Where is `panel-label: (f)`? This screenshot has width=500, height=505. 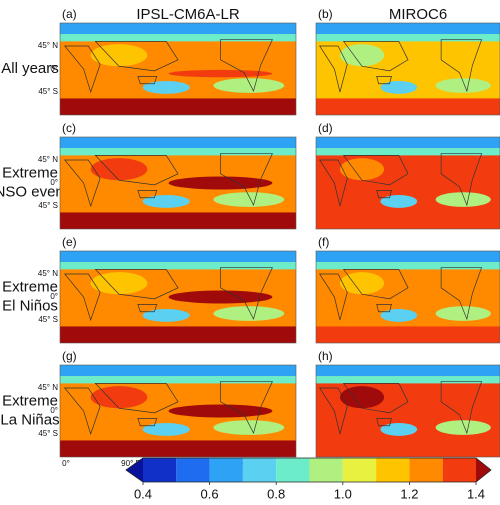 panel-label: (f) is located at coordinates (323, 242).